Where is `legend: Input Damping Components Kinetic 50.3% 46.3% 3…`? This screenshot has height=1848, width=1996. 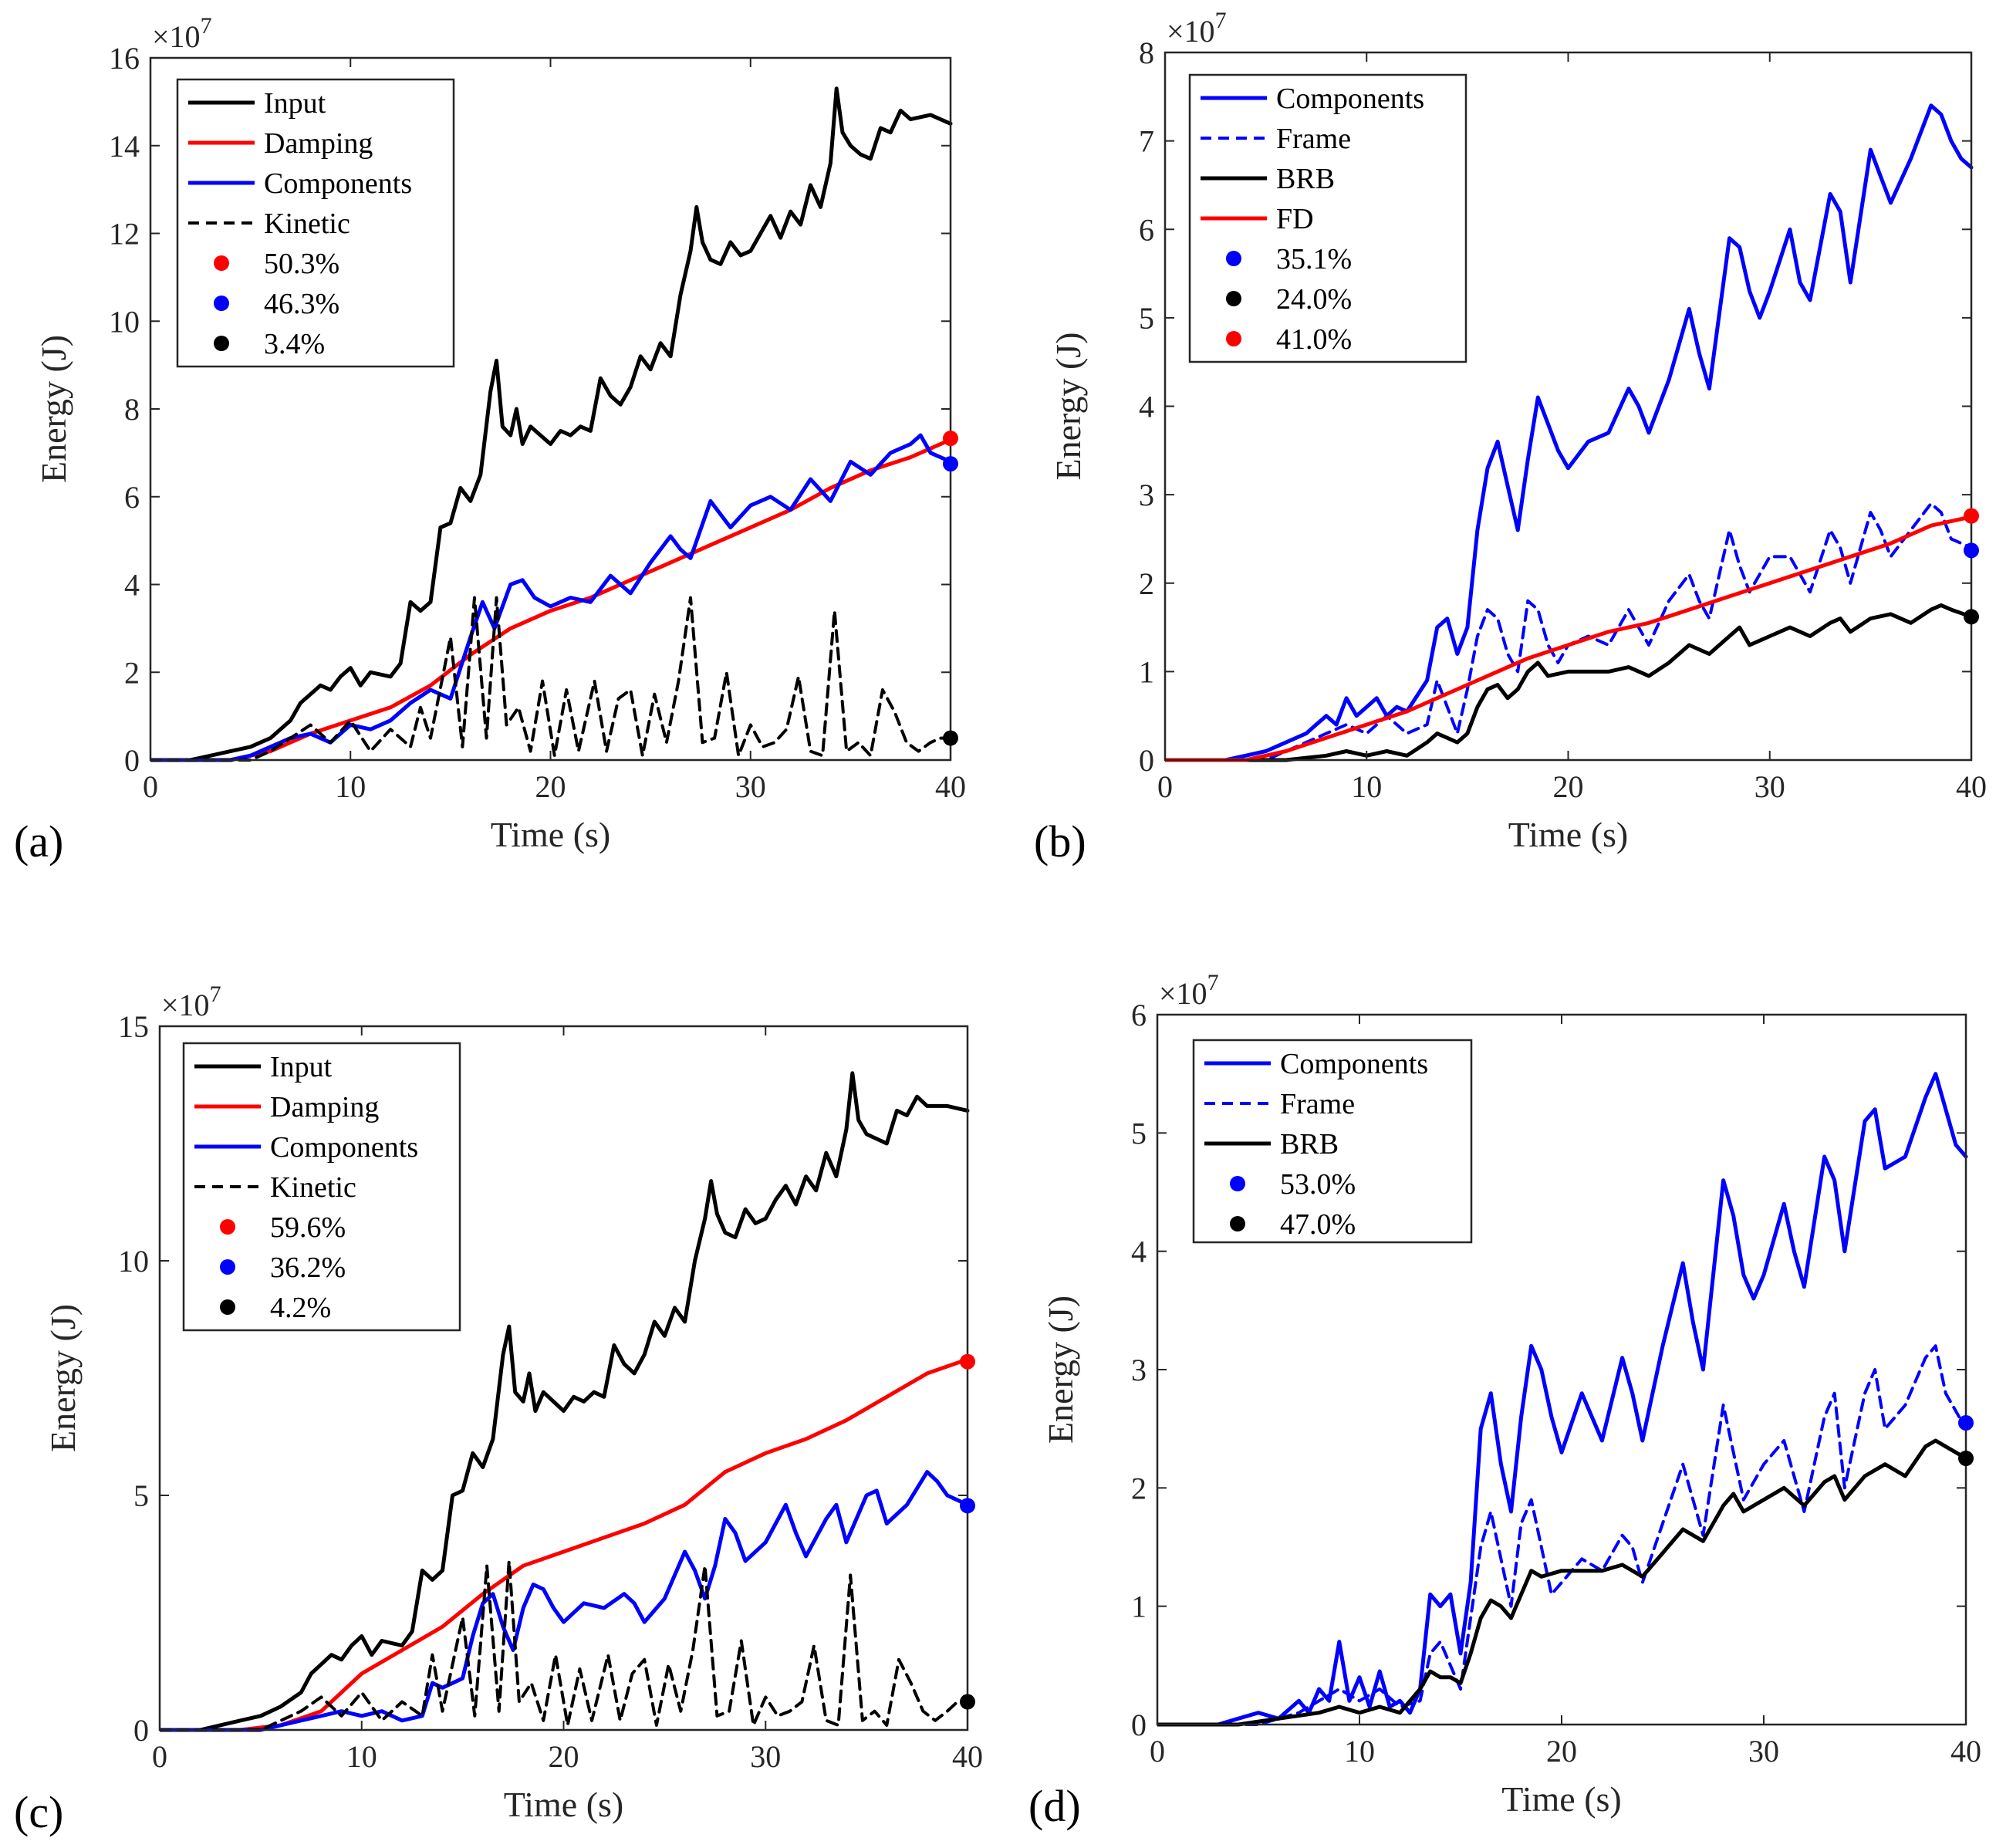
legend: Input Damping Components Kinetic 50.3% 46.3% 3… is located at coordinates (315, 223).